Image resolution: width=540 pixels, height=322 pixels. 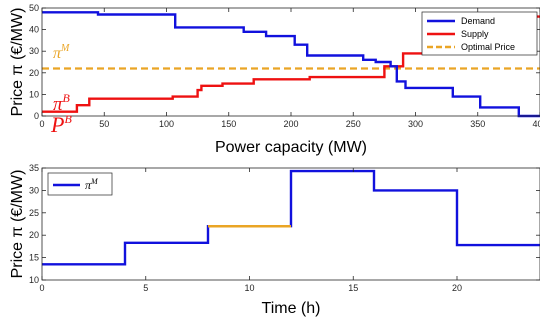 I want to click on top-x-tick-label: 400, so click(x=536, y=124).